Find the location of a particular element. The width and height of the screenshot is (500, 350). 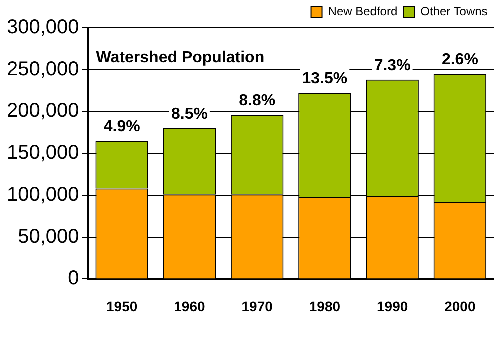

legend-label: Other Towns is located at coordinates (454, 11).